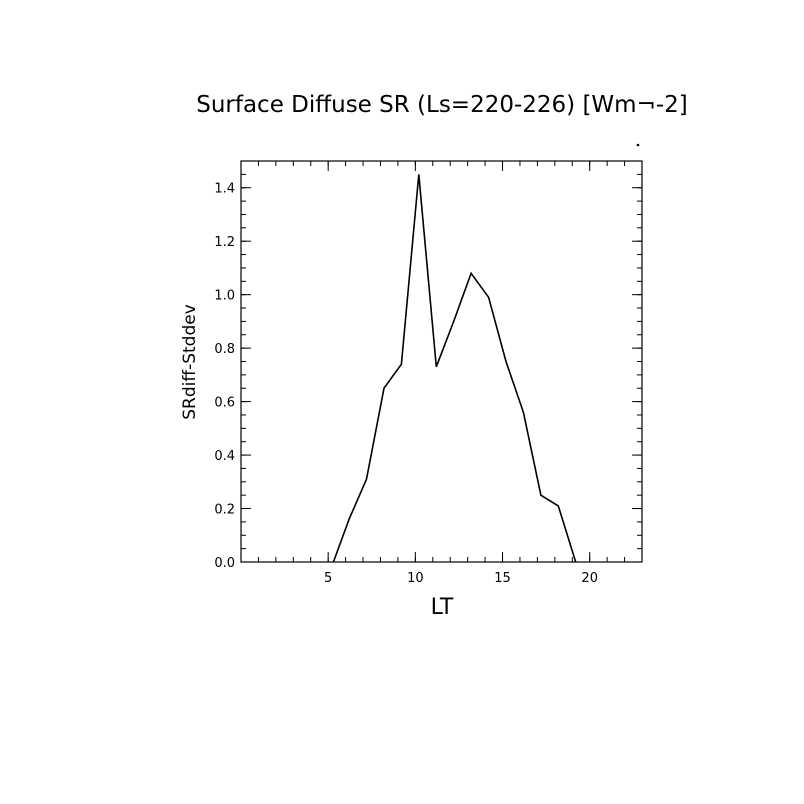 Image resolution: width=804 pixels, height=804 pixels. Describe the element at coordinates (502, 578) in the screenshot. I see `x-tick-label: 15` at that location.